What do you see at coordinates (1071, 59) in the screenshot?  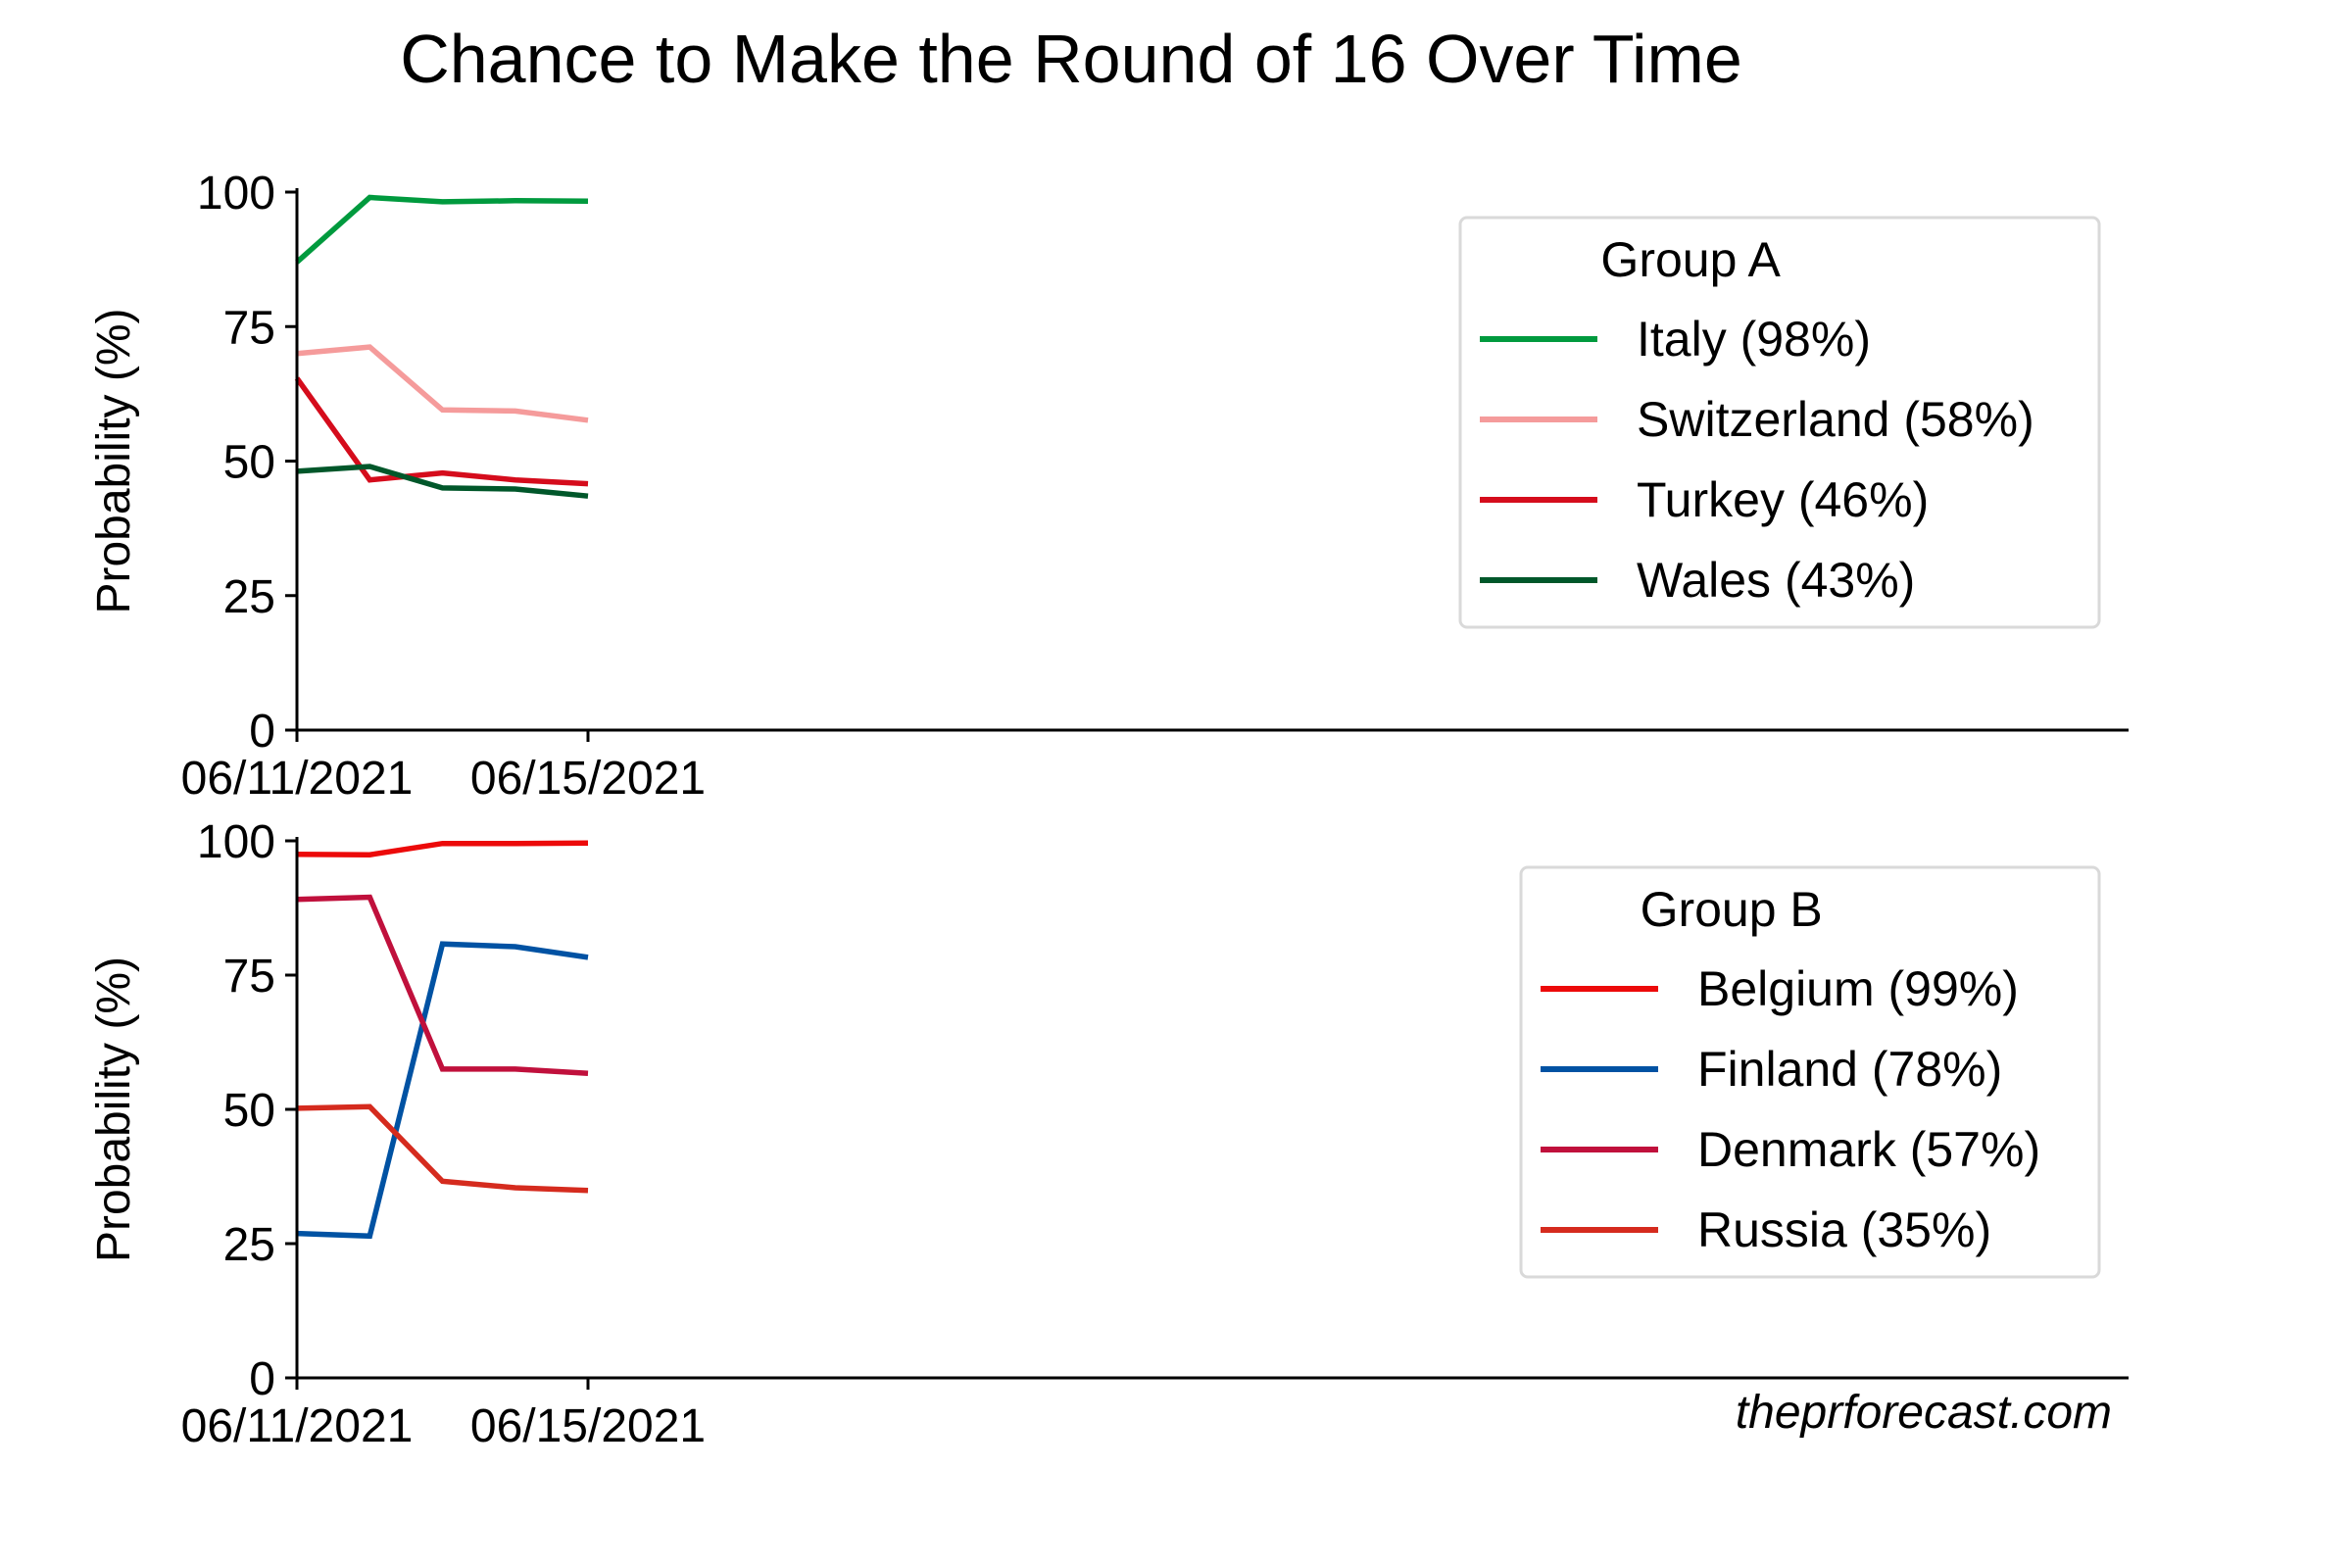 I see `chart-title: Chance to Make the Round of 16 Over Time` at bounding box center [1071, 59].